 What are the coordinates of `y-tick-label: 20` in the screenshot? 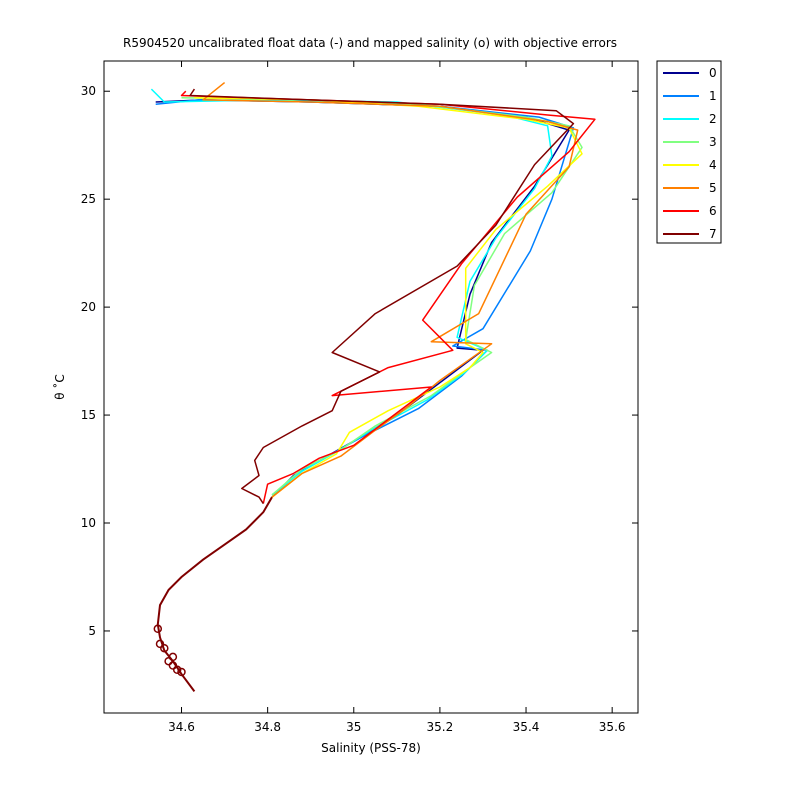 It's located at (88, 307).